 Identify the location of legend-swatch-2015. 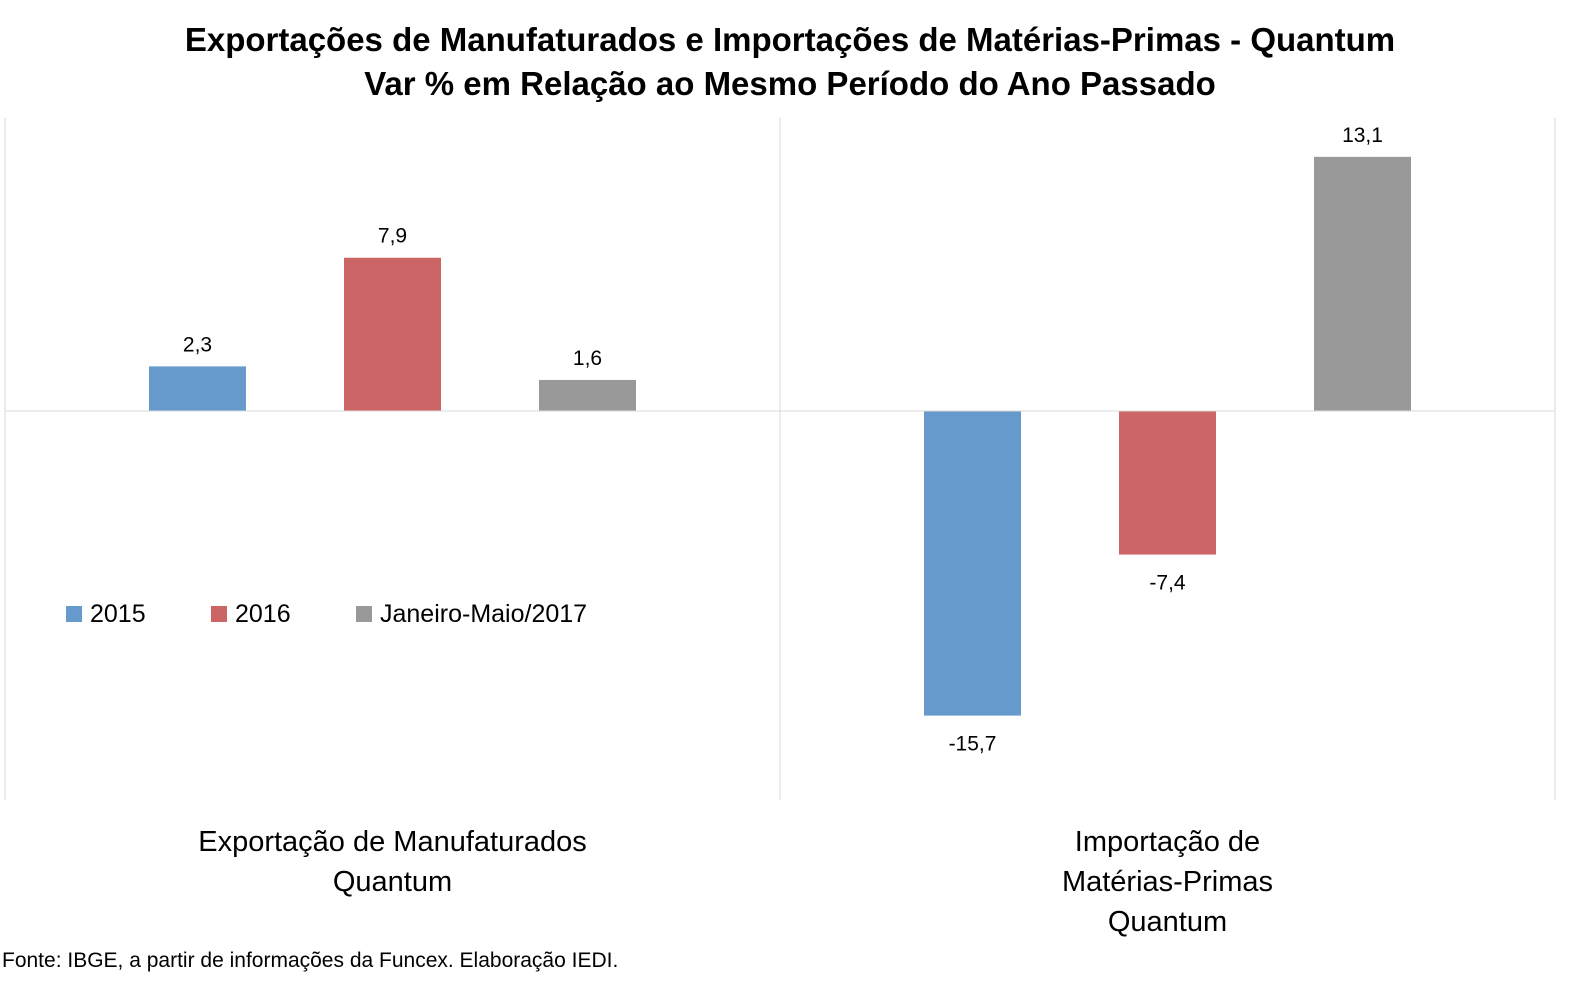
(74, 614).